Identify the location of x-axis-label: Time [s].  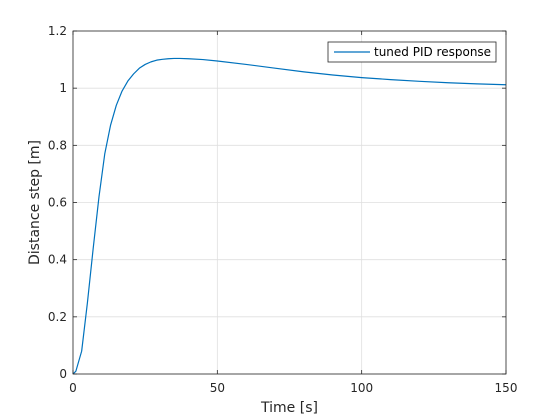
(289, 408).